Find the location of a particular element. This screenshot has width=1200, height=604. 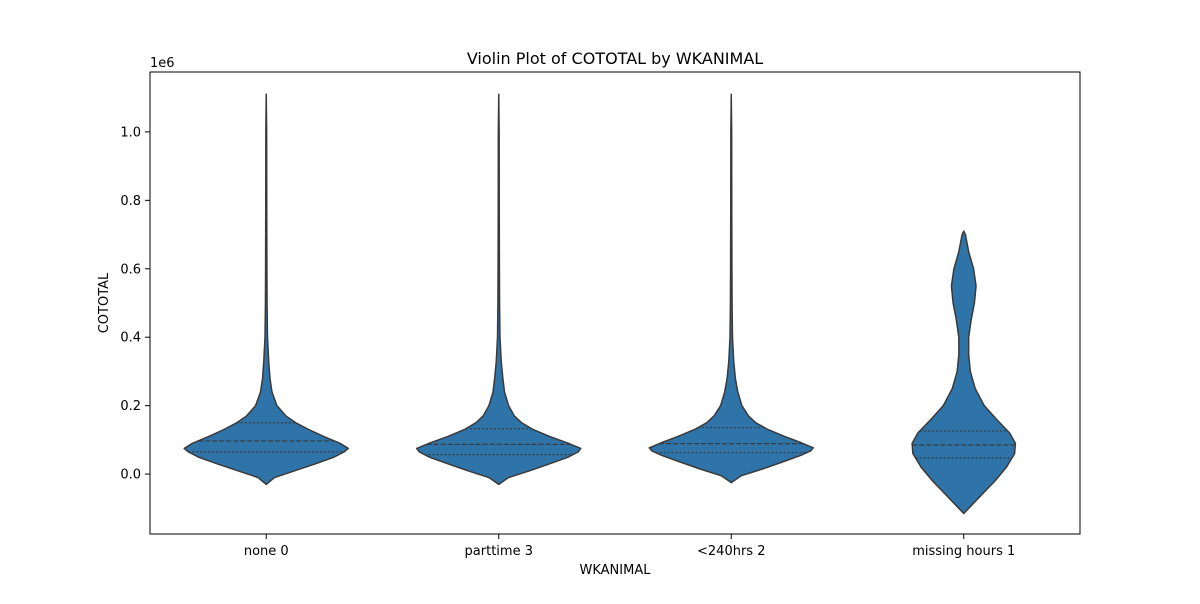

x-axis-ticks: none 0 parttime 3 <240hrs 2 missing hours 1 is located at coordinates (629, 546).